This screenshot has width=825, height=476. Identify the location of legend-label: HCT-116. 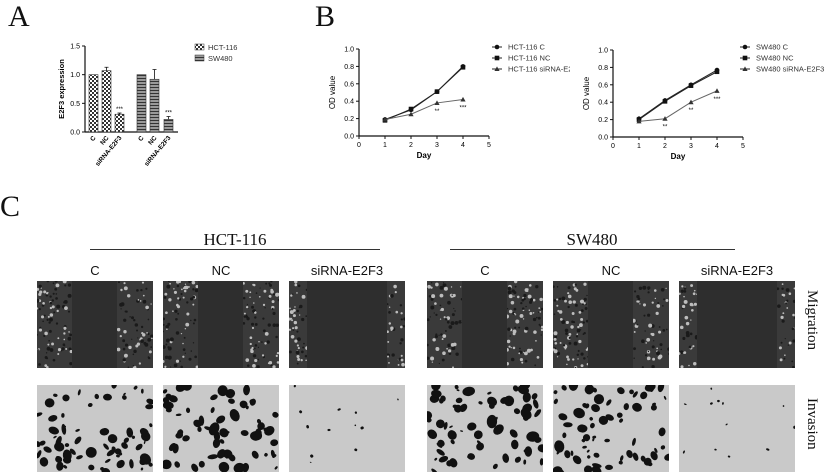
(222, 47).